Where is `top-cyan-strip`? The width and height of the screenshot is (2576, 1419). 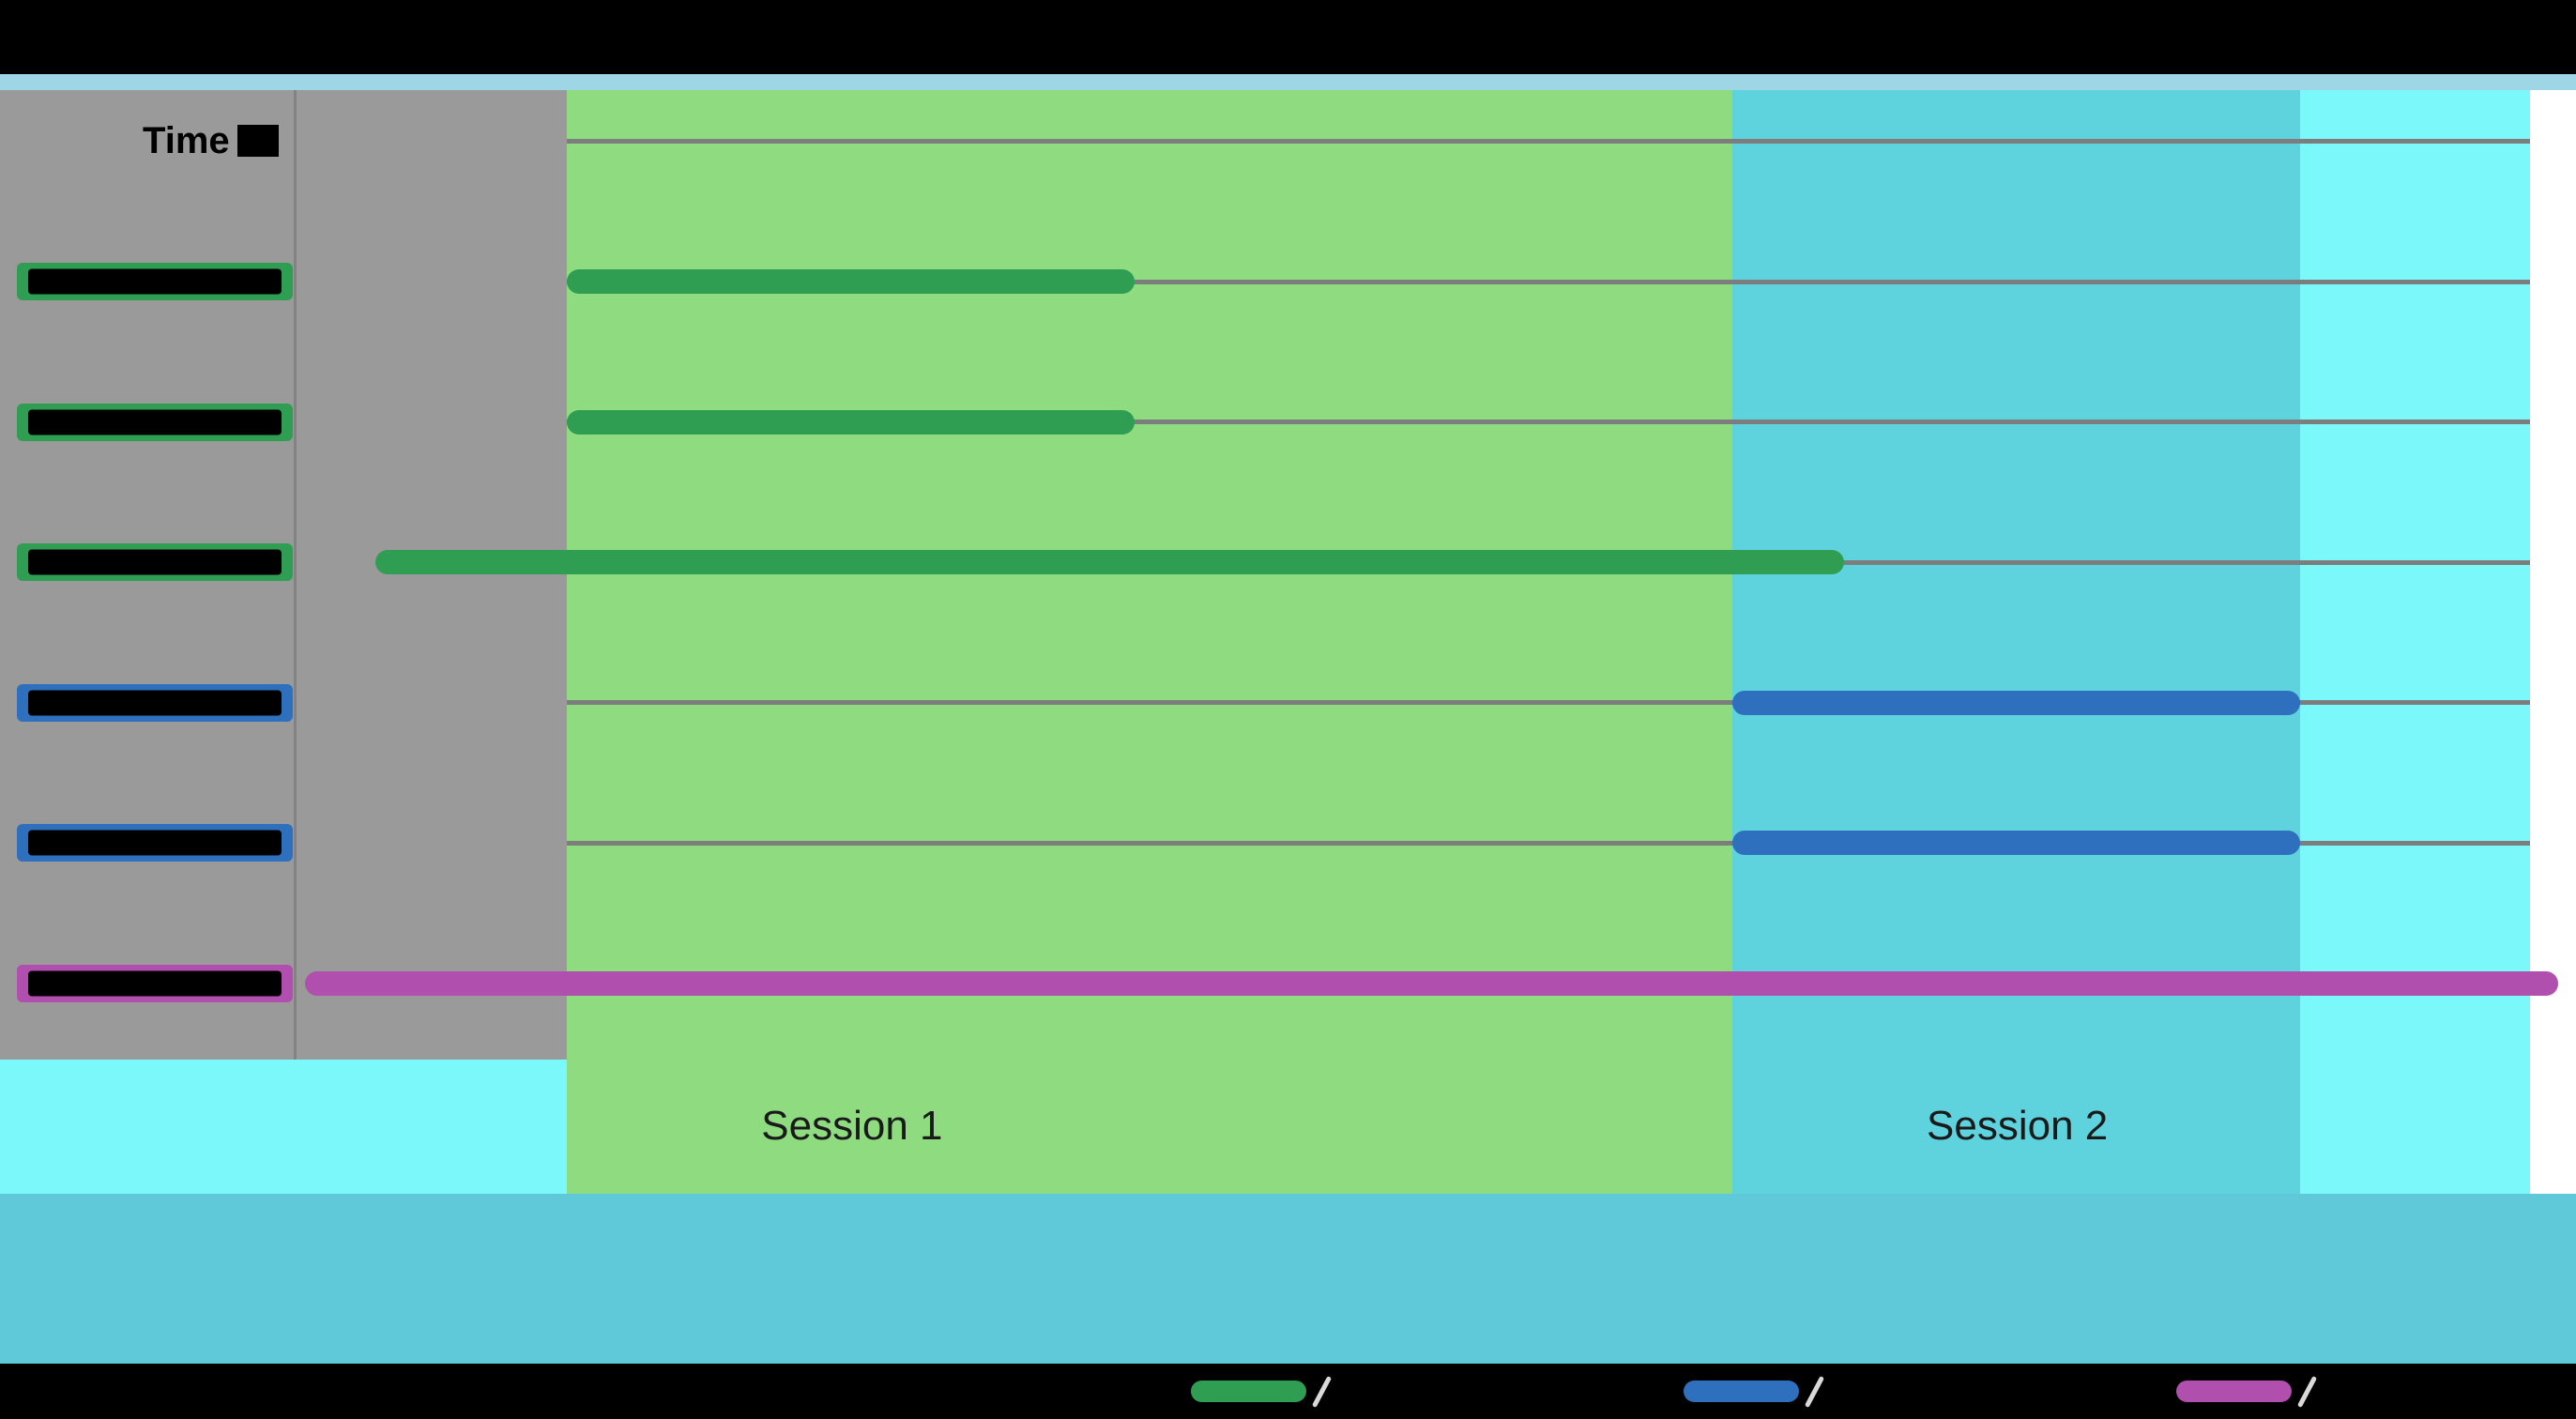
top-cyan-strip is located at coordinates (1288, 82).